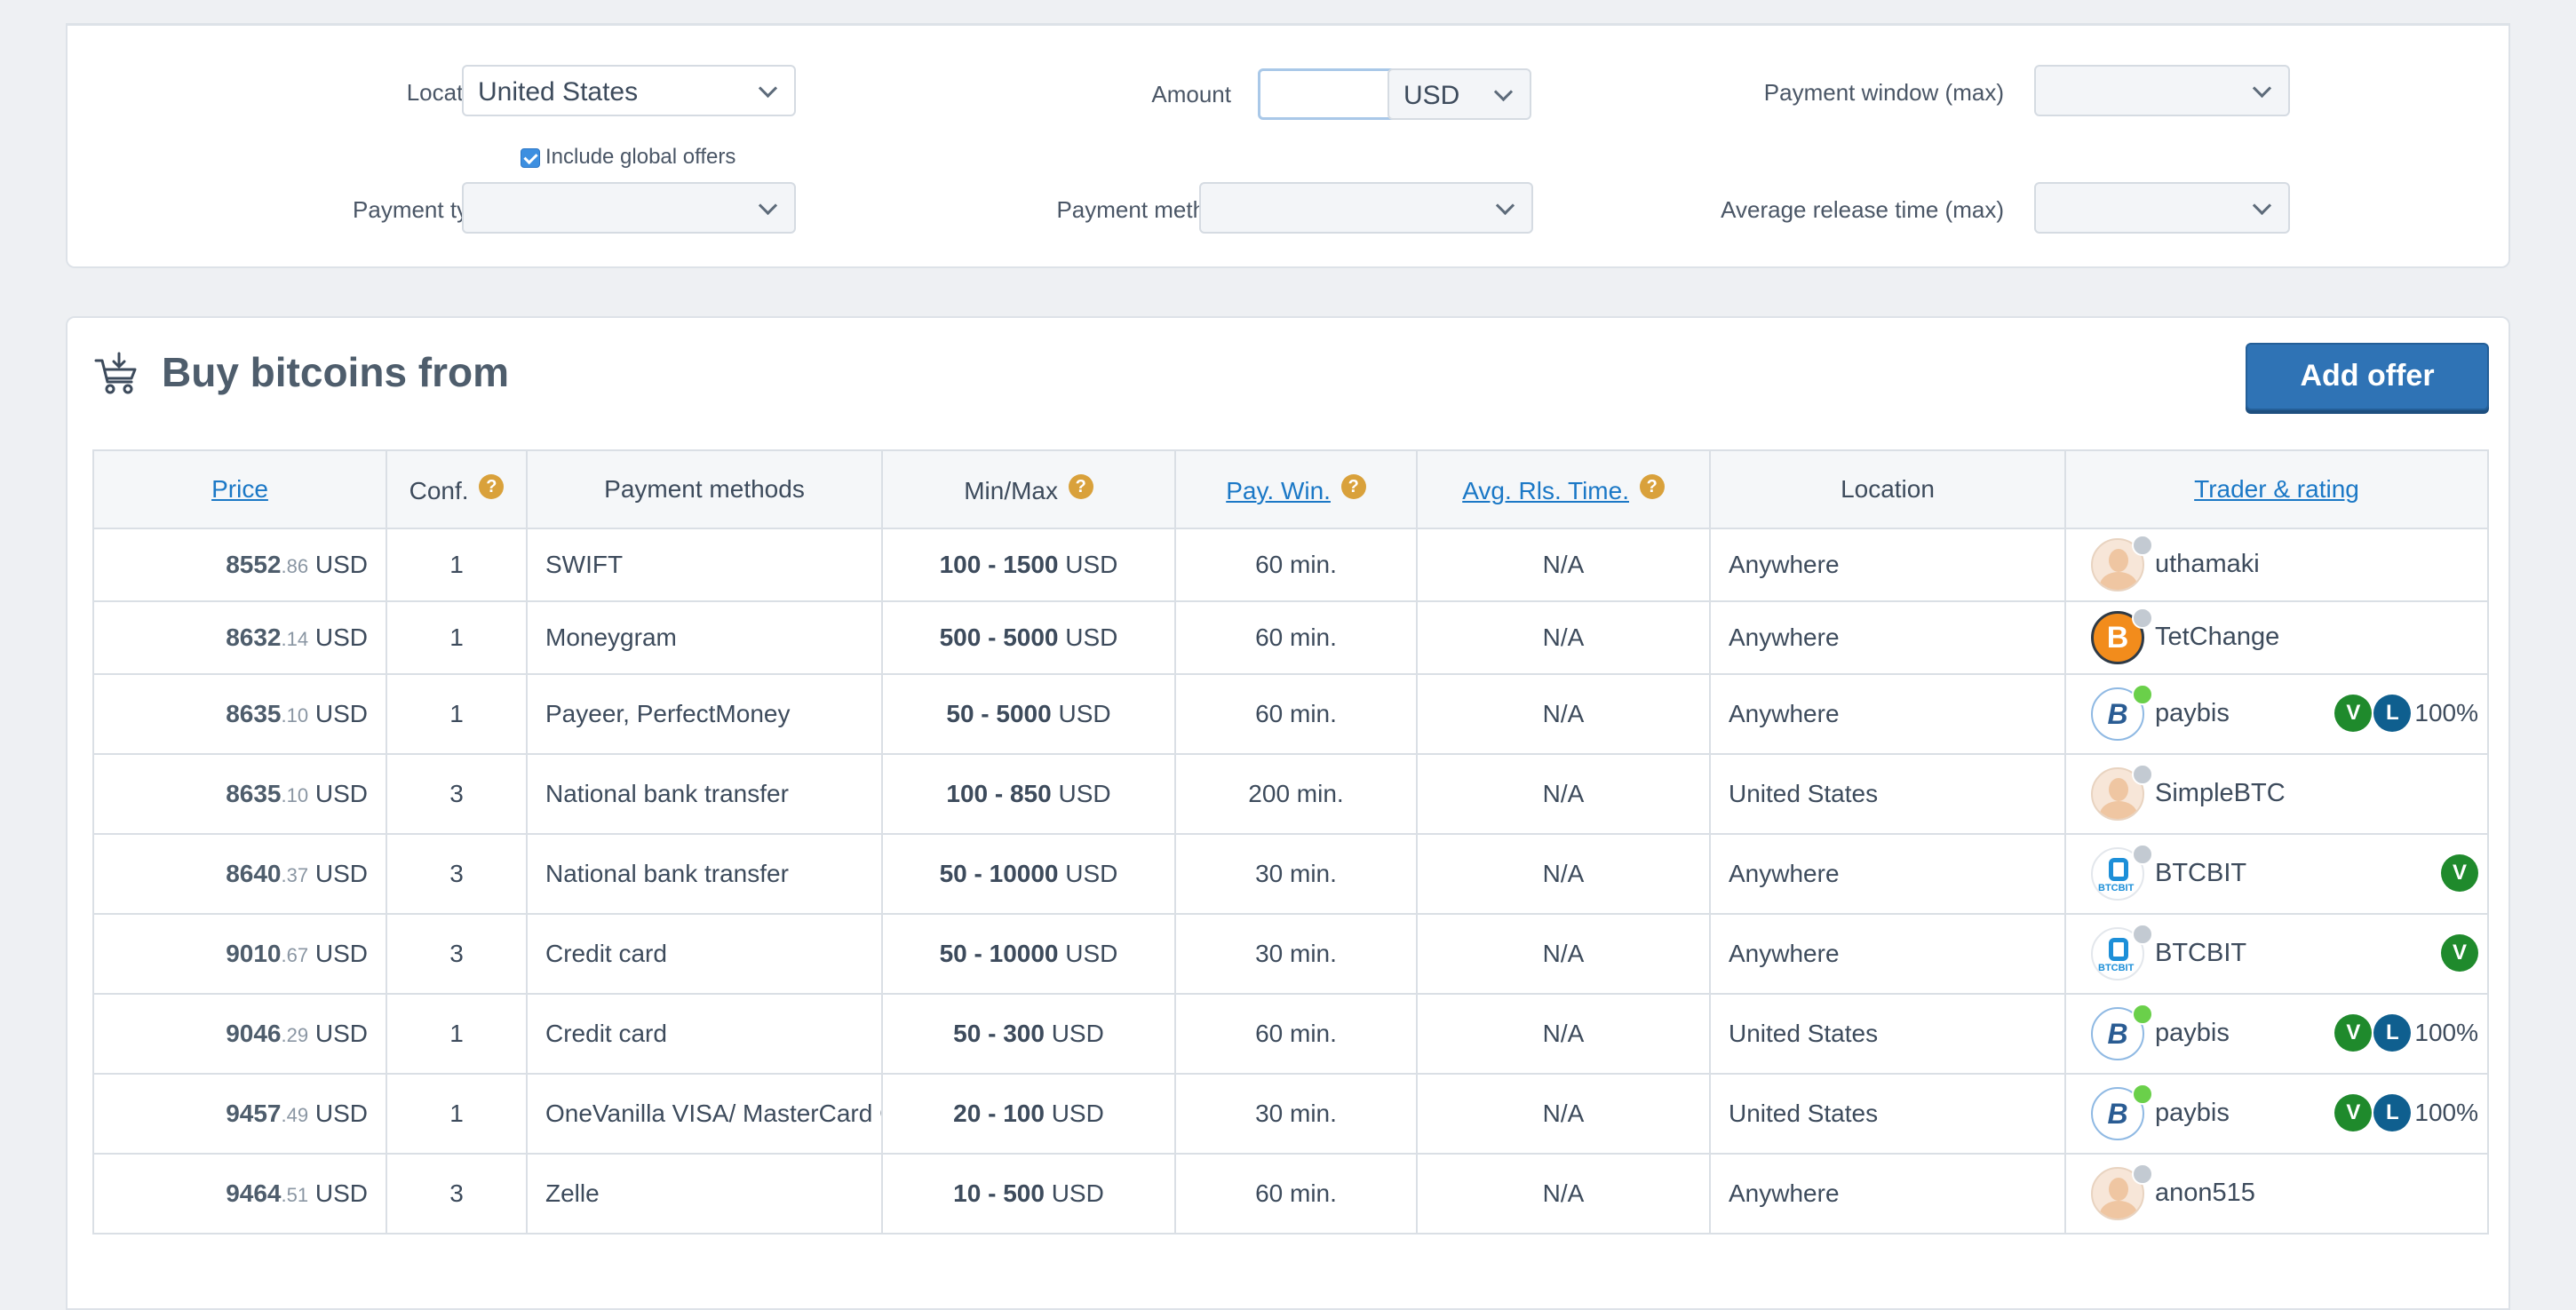 The width and height of the screenshot is (2576, 1310). I want to click on payment-method-cell: OneVanilla VISA/ MasterCard G, so click(704, 1114).